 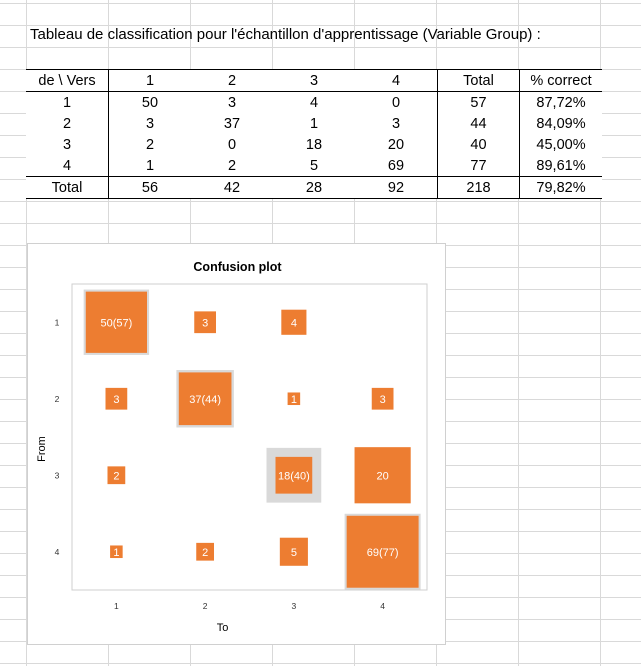 What do you see at coordinates (478, 102) in the screenshot?
I see `table-cell: 57` at bounding box center [478, 102].